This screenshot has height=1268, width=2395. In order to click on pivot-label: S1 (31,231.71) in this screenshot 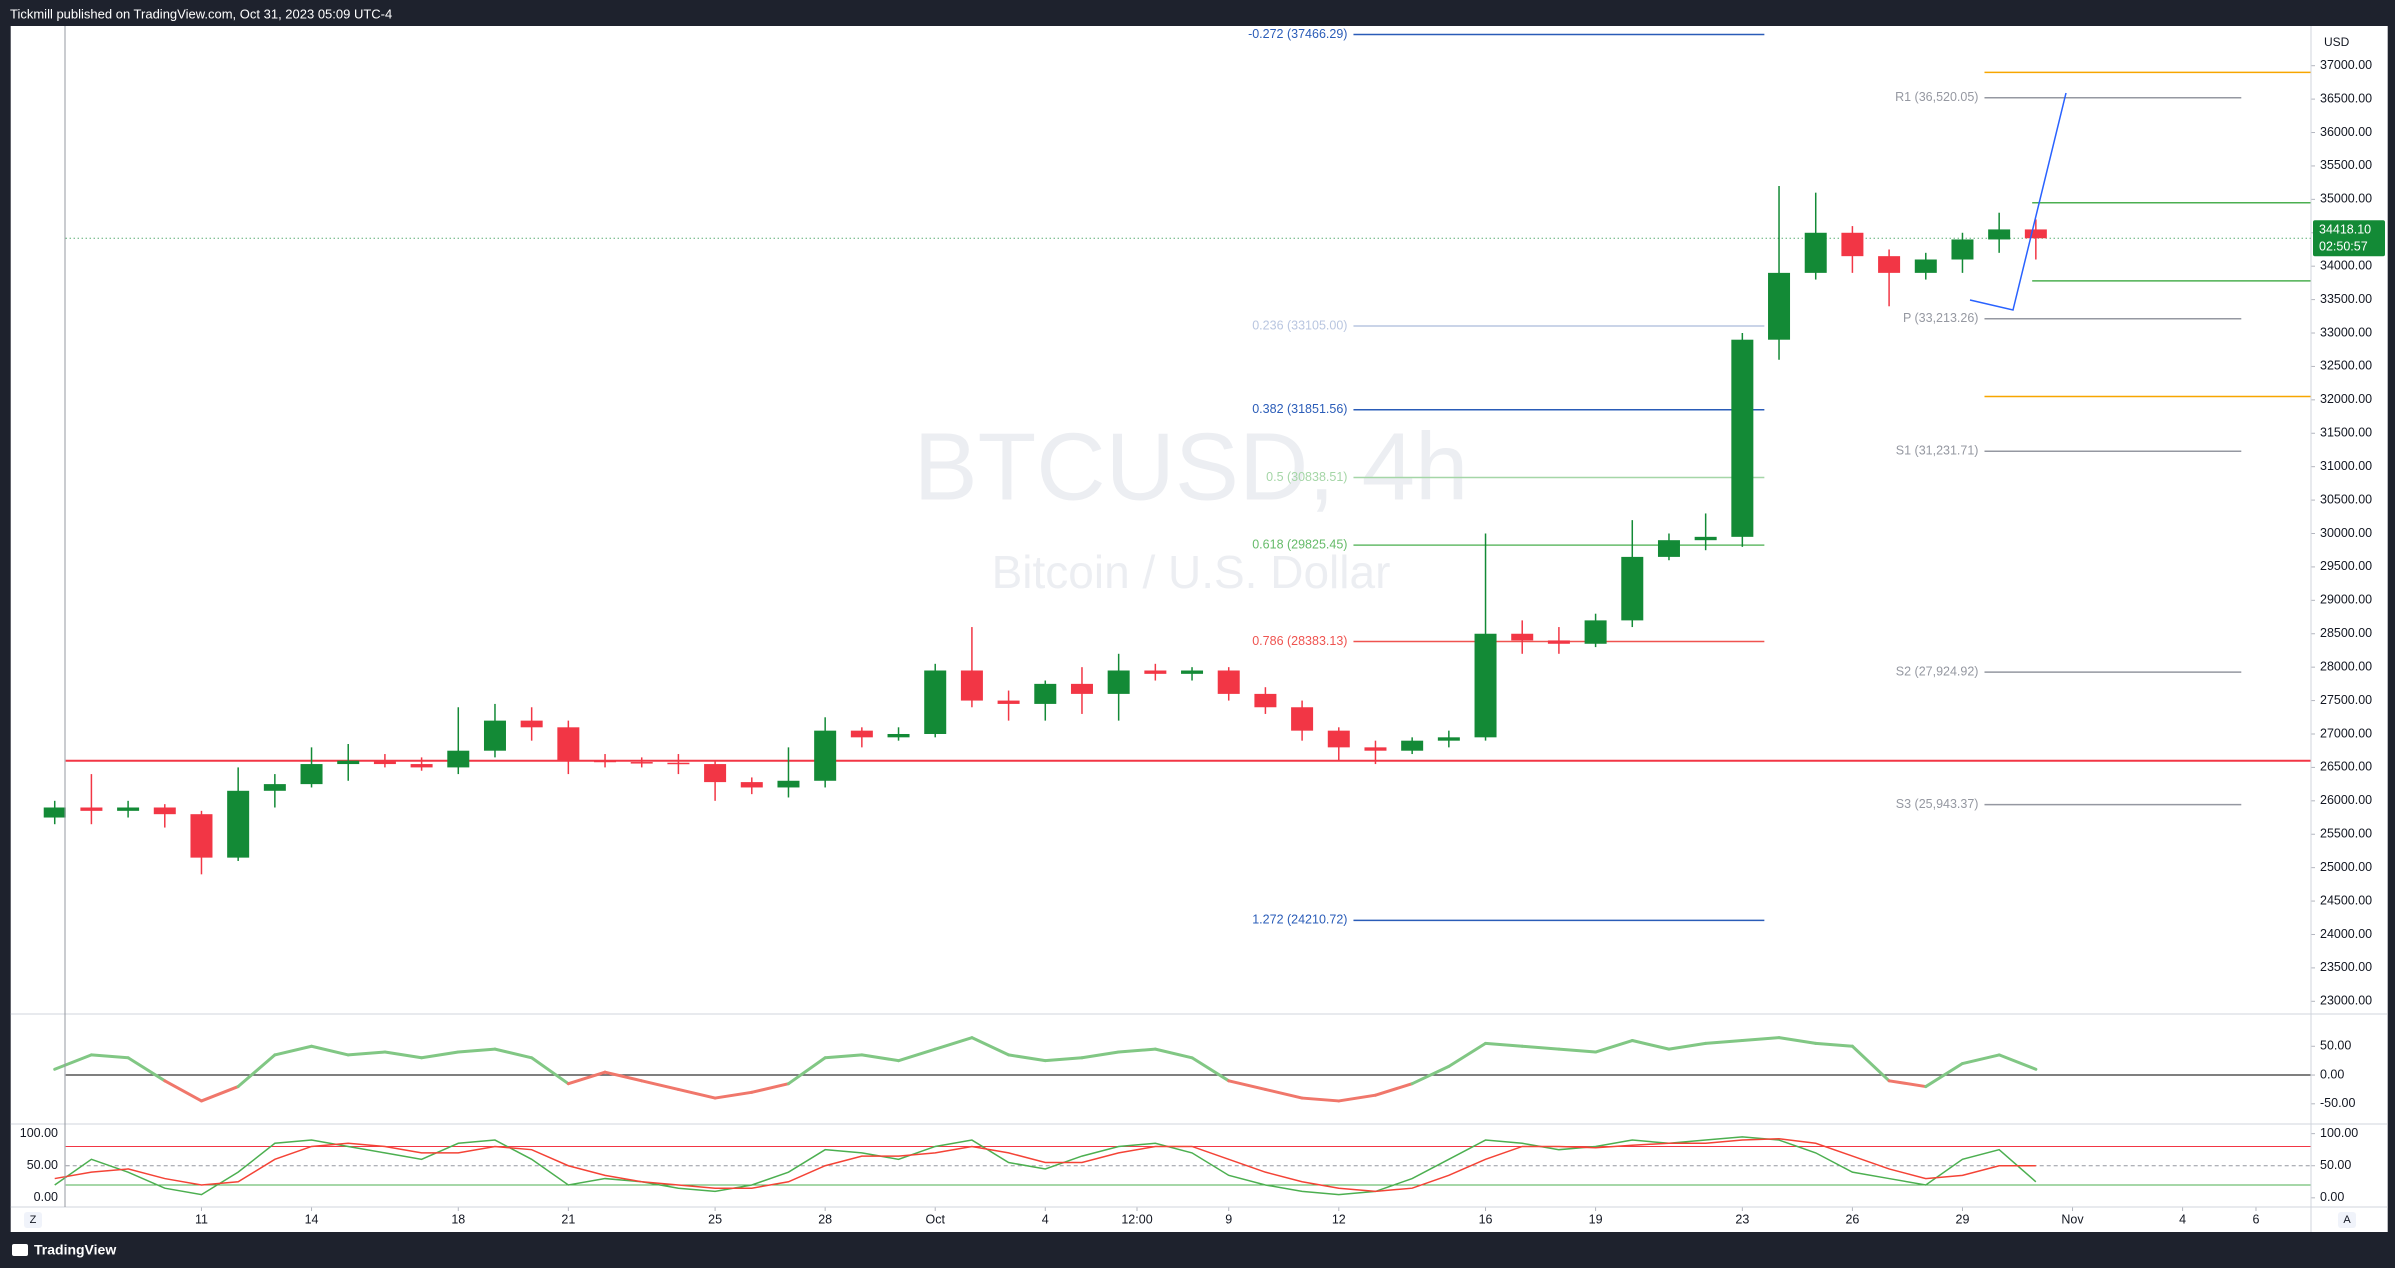, I will do `click(1937, 450)`.